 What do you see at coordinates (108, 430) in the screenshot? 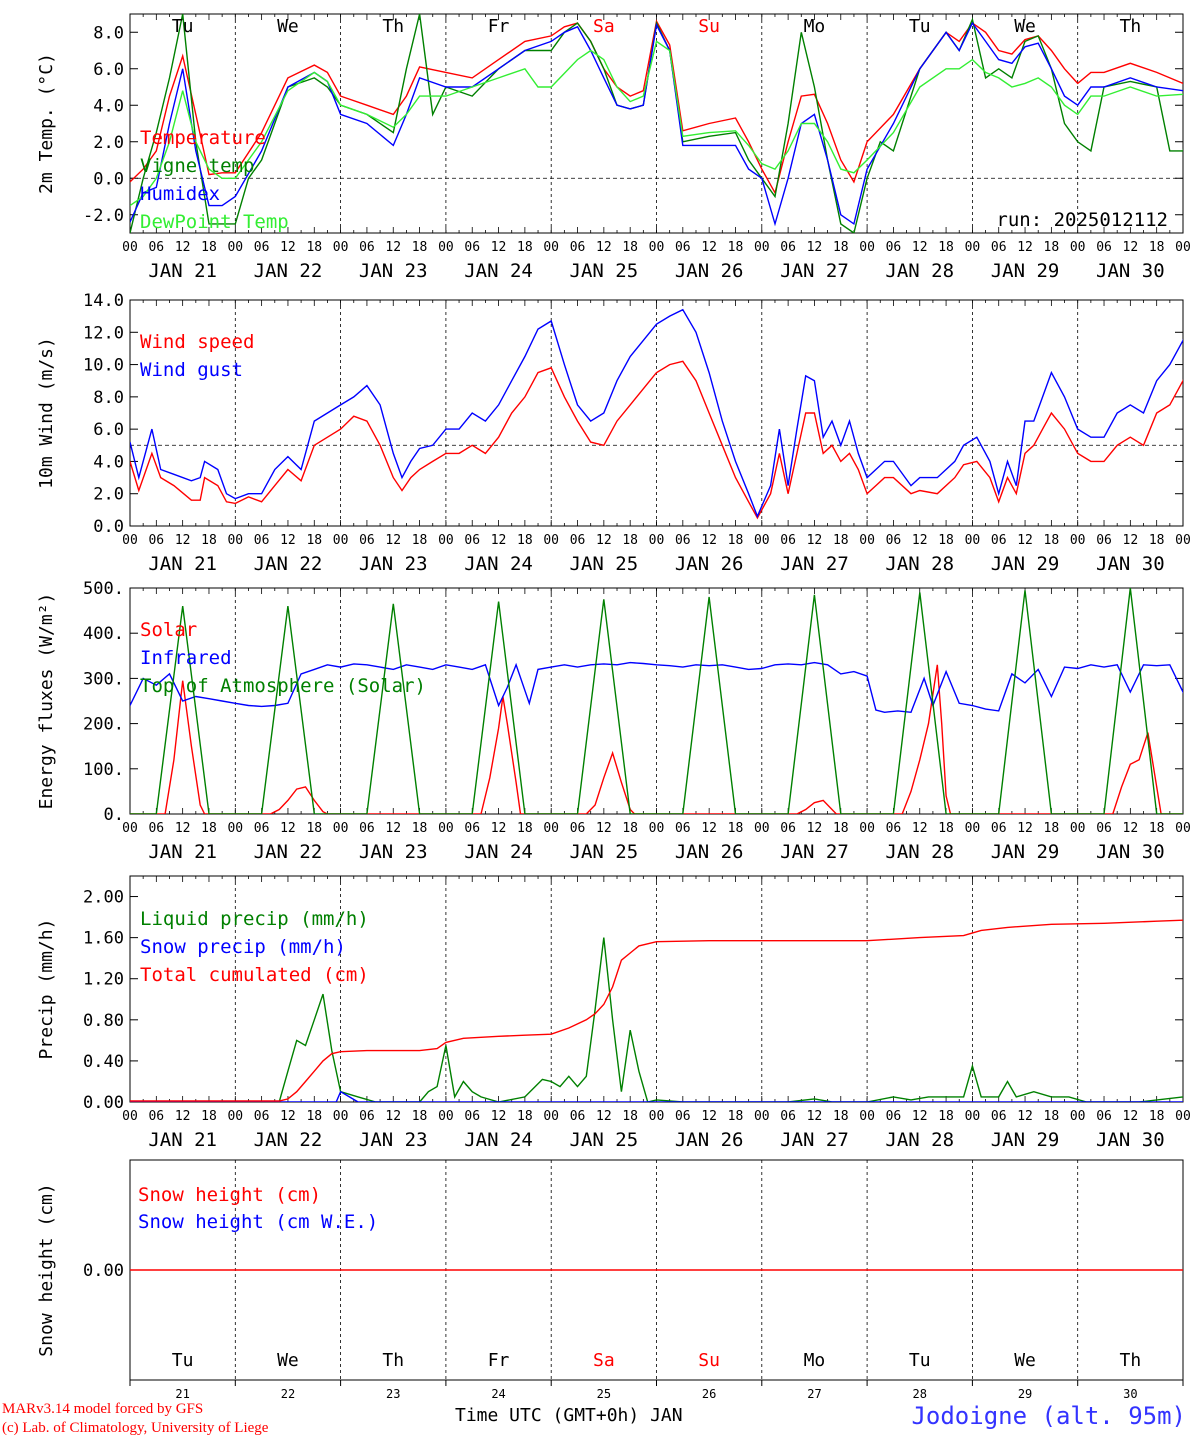
I see `y-tick-label: 6.0` at bounding box center [108, 430].